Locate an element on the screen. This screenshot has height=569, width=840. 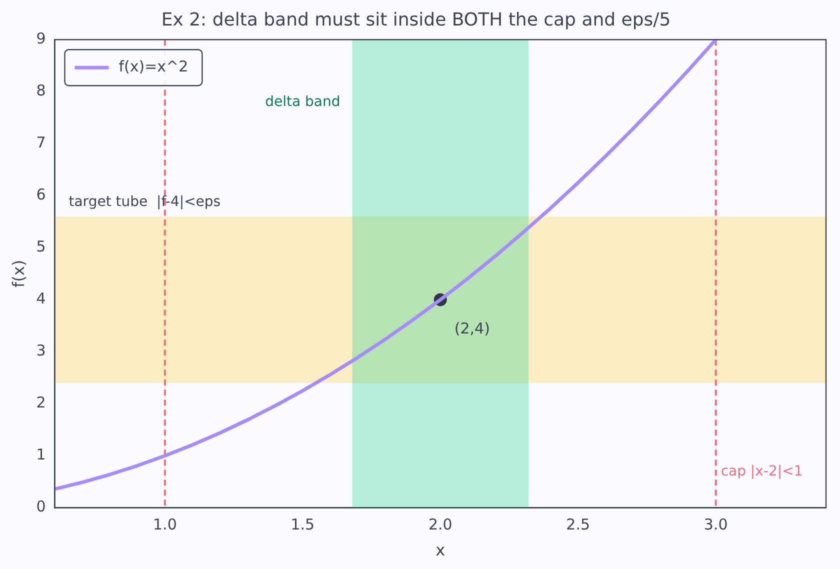
y-axis-title: f(x) is located at coordinates (18, 274).